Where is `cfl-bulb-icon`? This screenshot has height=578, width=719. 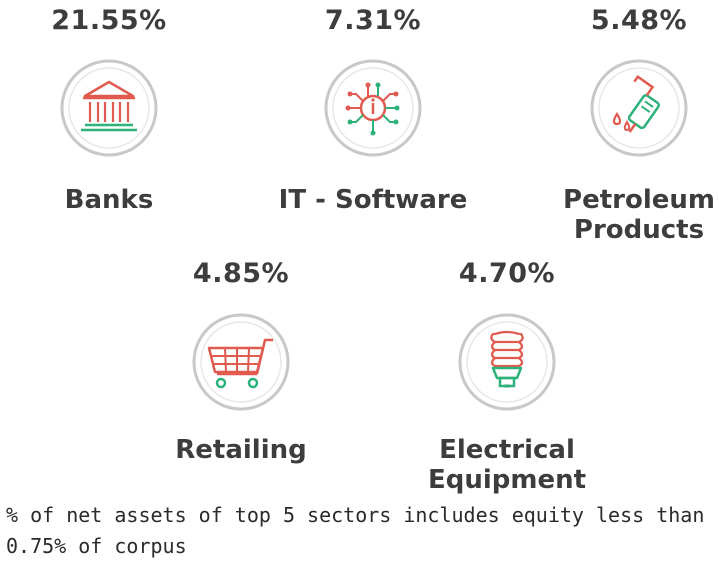 cfl-bulb-icon is located at coordinates (507, 362).